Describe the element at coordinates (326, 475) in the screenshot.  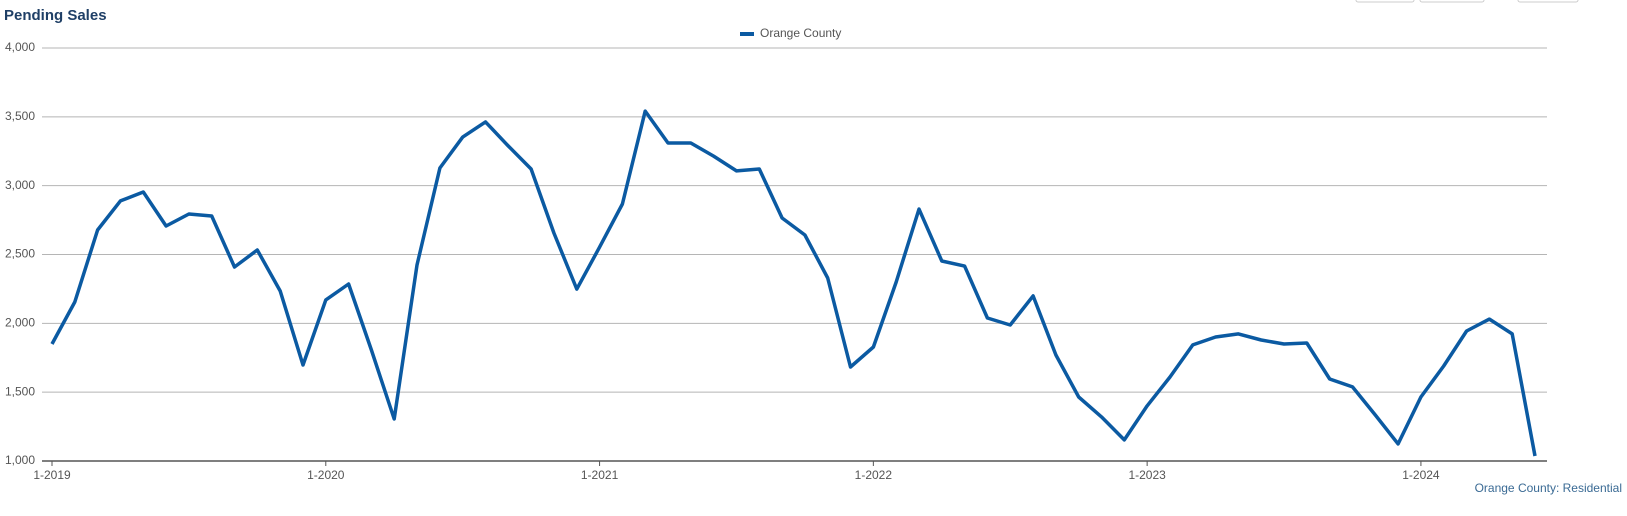
I see `x-tick-label: 1-2020` at that location.